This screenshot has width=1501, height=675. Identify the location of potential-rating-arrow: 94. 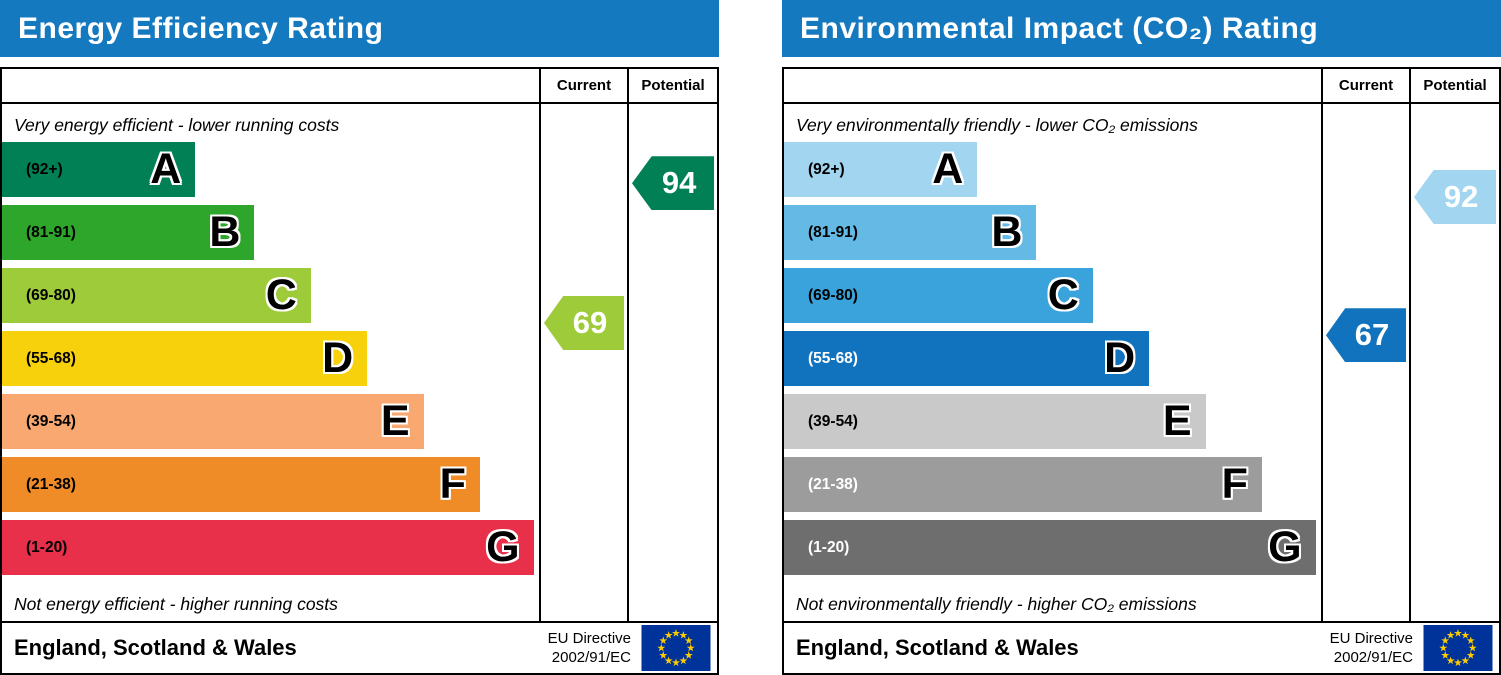
(673, 183).